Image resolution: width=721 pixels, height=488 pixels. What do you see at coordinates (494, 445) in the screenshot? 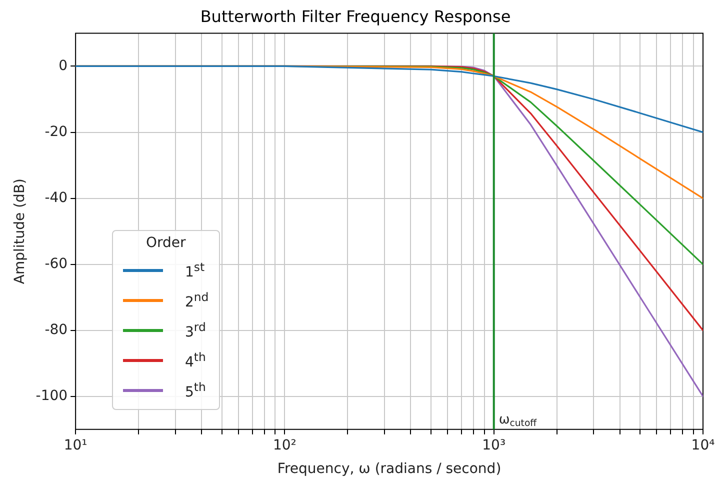
I see `x-tick-label: 10³` at bounding box center [494, 445].